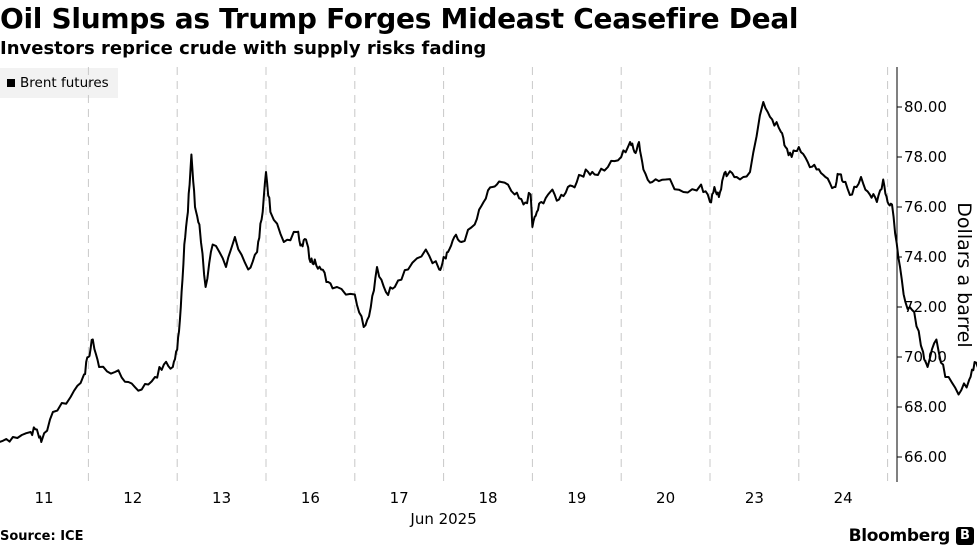  What do you see at coordinates (925, 107) in the screenshot?
I see `y-tick-label: 80.00` at bounding box center [925, 107].